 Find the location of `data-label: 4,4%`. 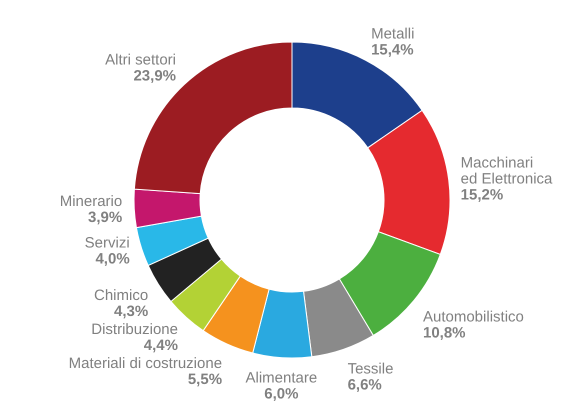

data-label: 4,4% is located at coordinates (161, 345).